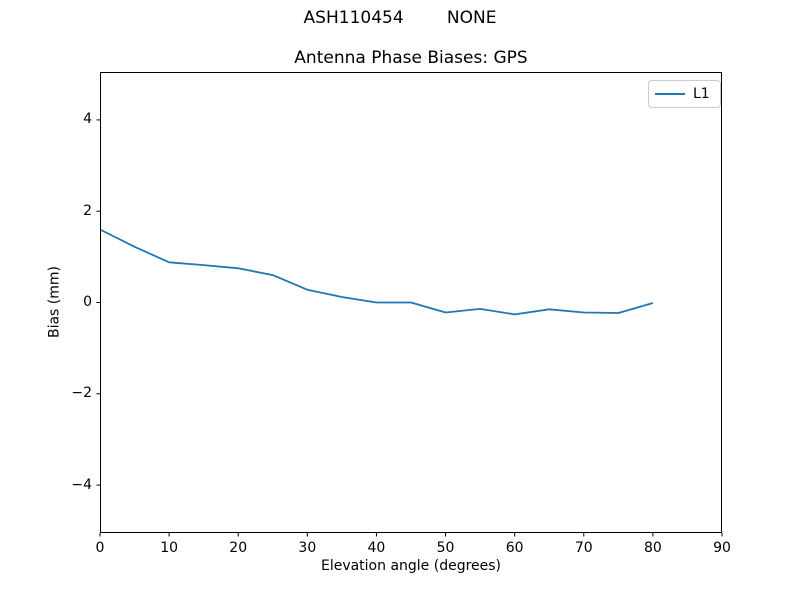 The height and width of the screenshot is (600, 800). What do you see at coordinates (722, 548) in the screenshot?
I see `x-tick-label: 90` at bounding box center [722, 548].